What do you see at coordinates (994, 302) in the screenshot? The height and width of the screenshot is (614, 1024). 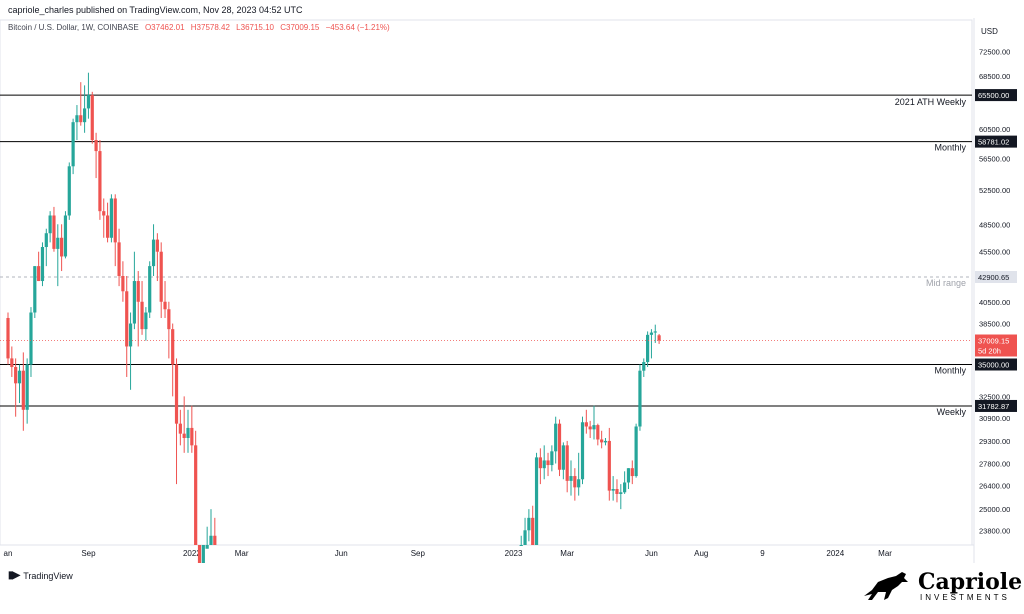 I see `y-tick-label: 40500.00` at bounding box center [994, 302].